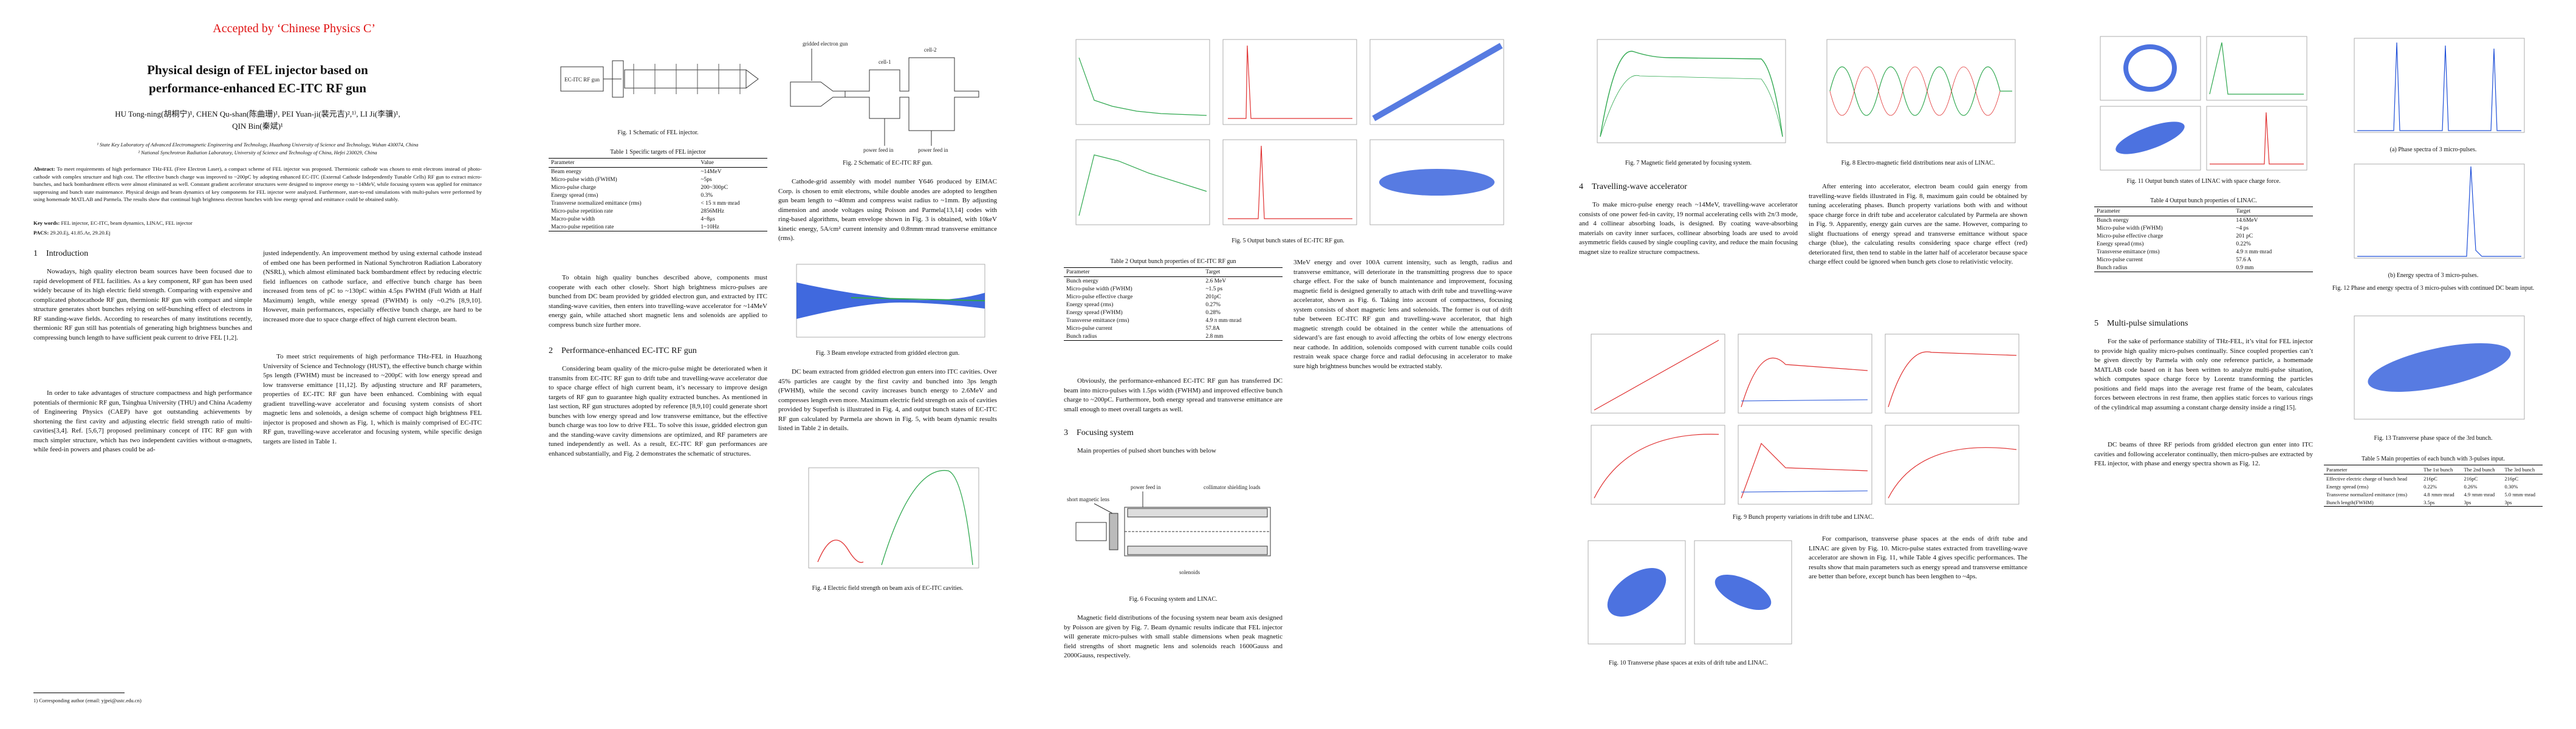 This screenshot has width=2576, height=729. I want to click on figure-part, so click(1197, 531).